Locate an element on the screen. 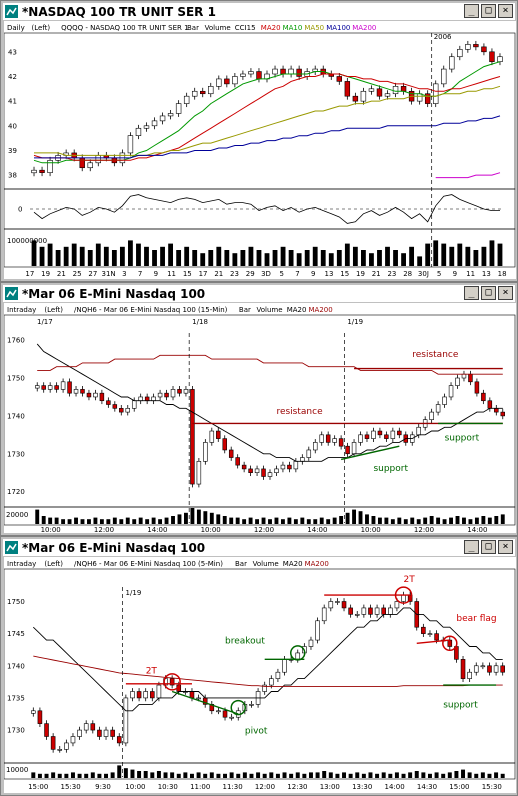 The height and width of the screenshot is (796, 518). date-tick-label: 9 is located at coordinates (156, 274).